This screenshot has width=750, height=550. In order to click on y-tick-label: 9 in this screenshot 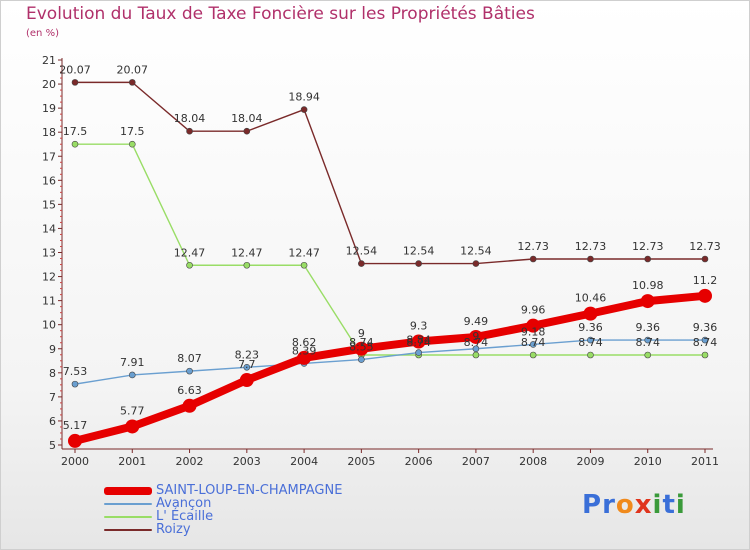, I will do `click(52, 349)`.